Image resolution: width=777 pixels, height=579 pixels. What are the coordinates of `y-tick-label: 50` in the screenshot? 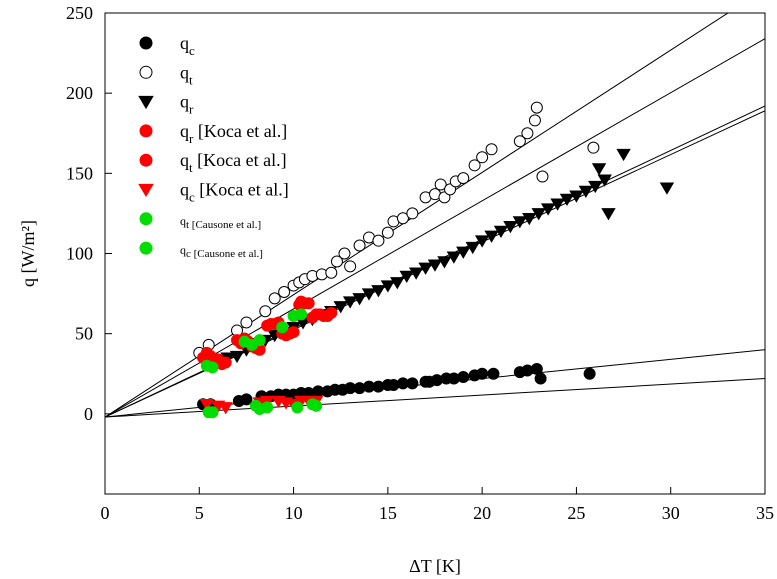 It's located at (84, 334).